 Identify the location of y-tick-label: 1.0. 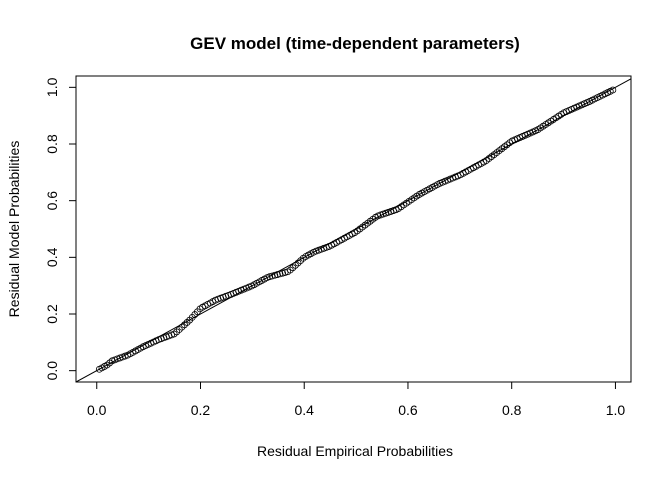
(52, 87).